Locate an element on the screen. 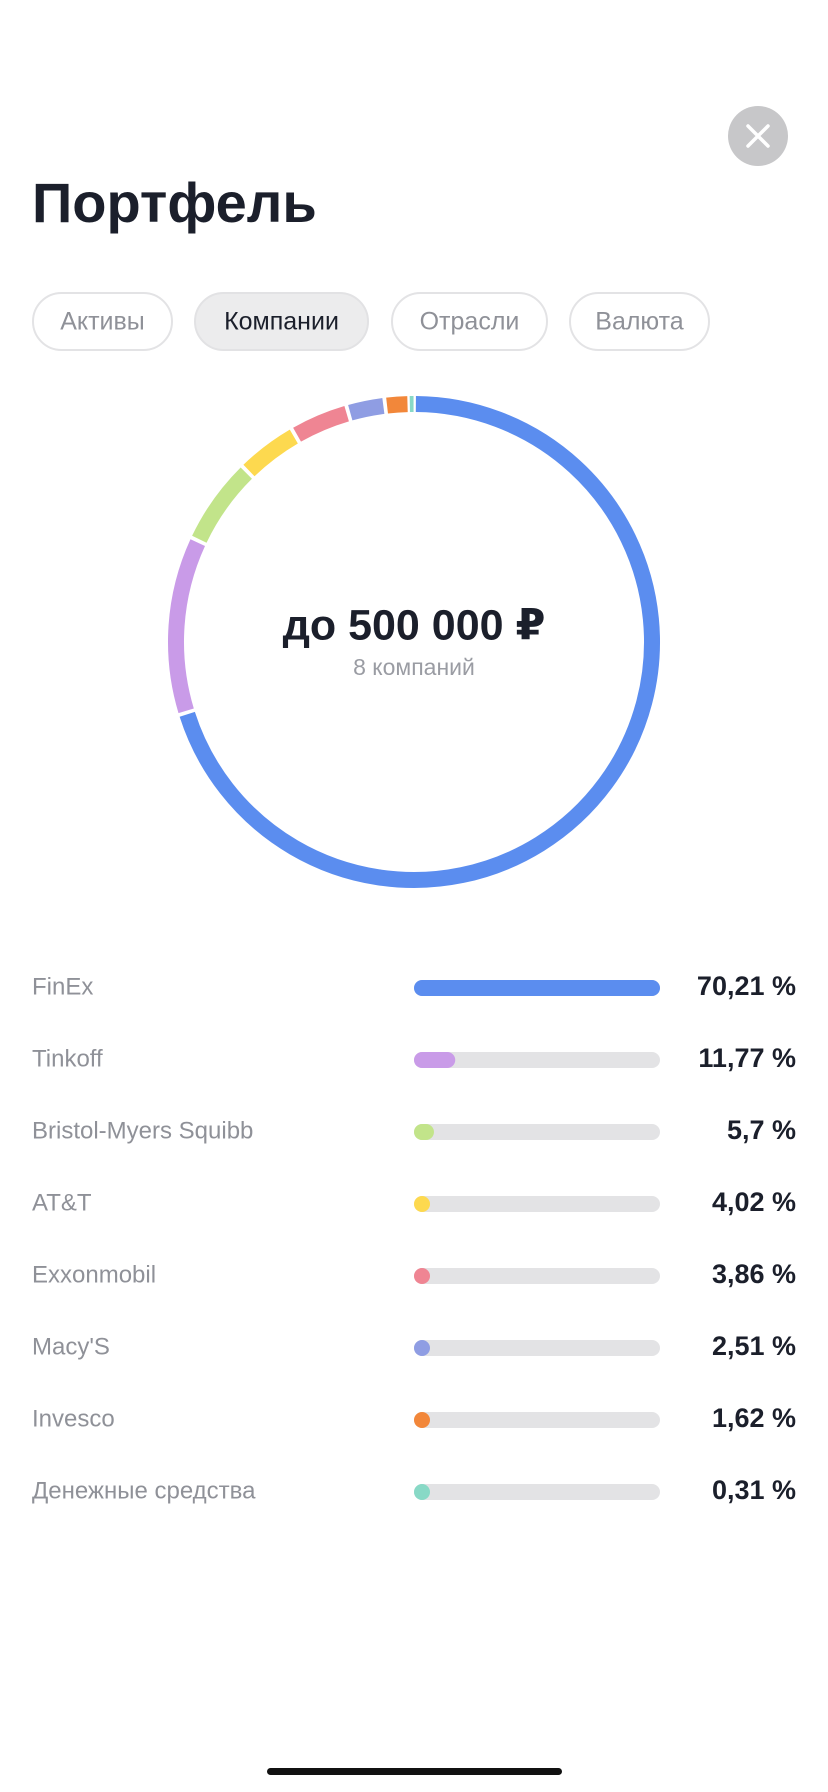 The width and height of the screenshot is (828, 1792). tab: Валюта is located at coordinates (639, 321).